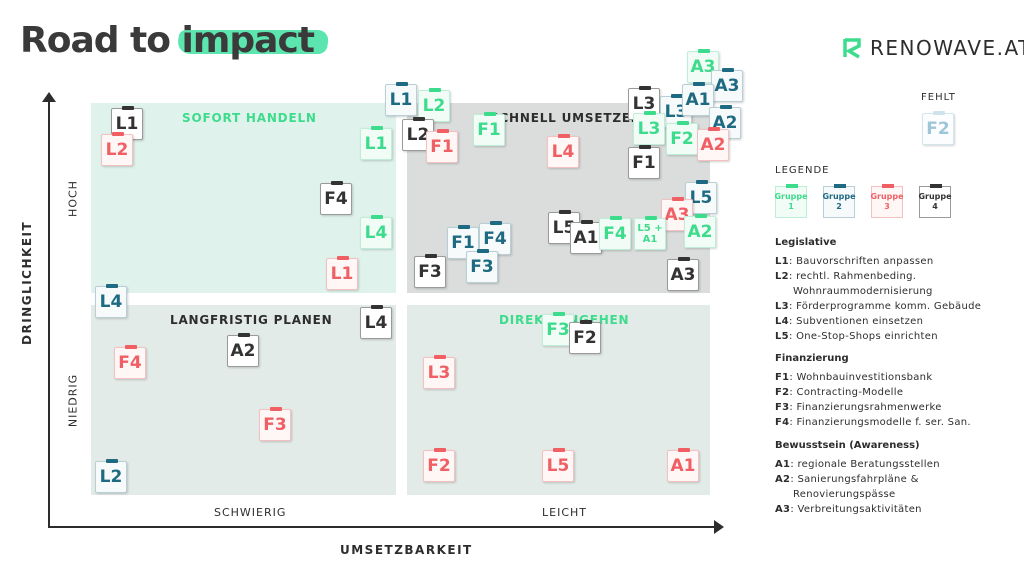  What do you see at coordinates (73, 198) in the screenshot?
I see `y-axis-high-label: HOCH` at bounding box center [73, 198].